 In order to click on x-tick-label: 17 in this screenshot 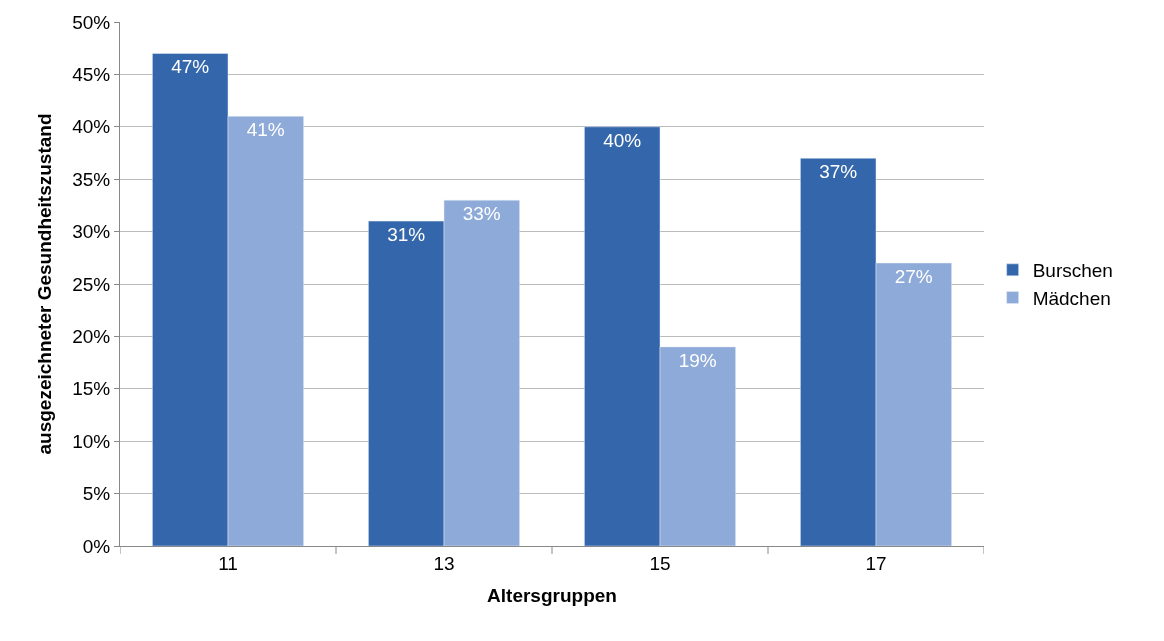, I will do `click(876, 563)`.